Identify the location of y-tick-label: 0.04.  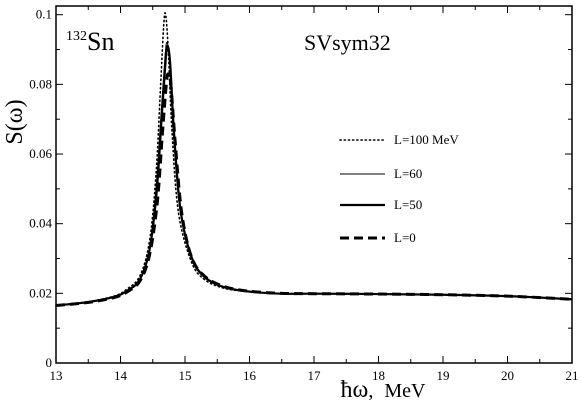
(40, 223).